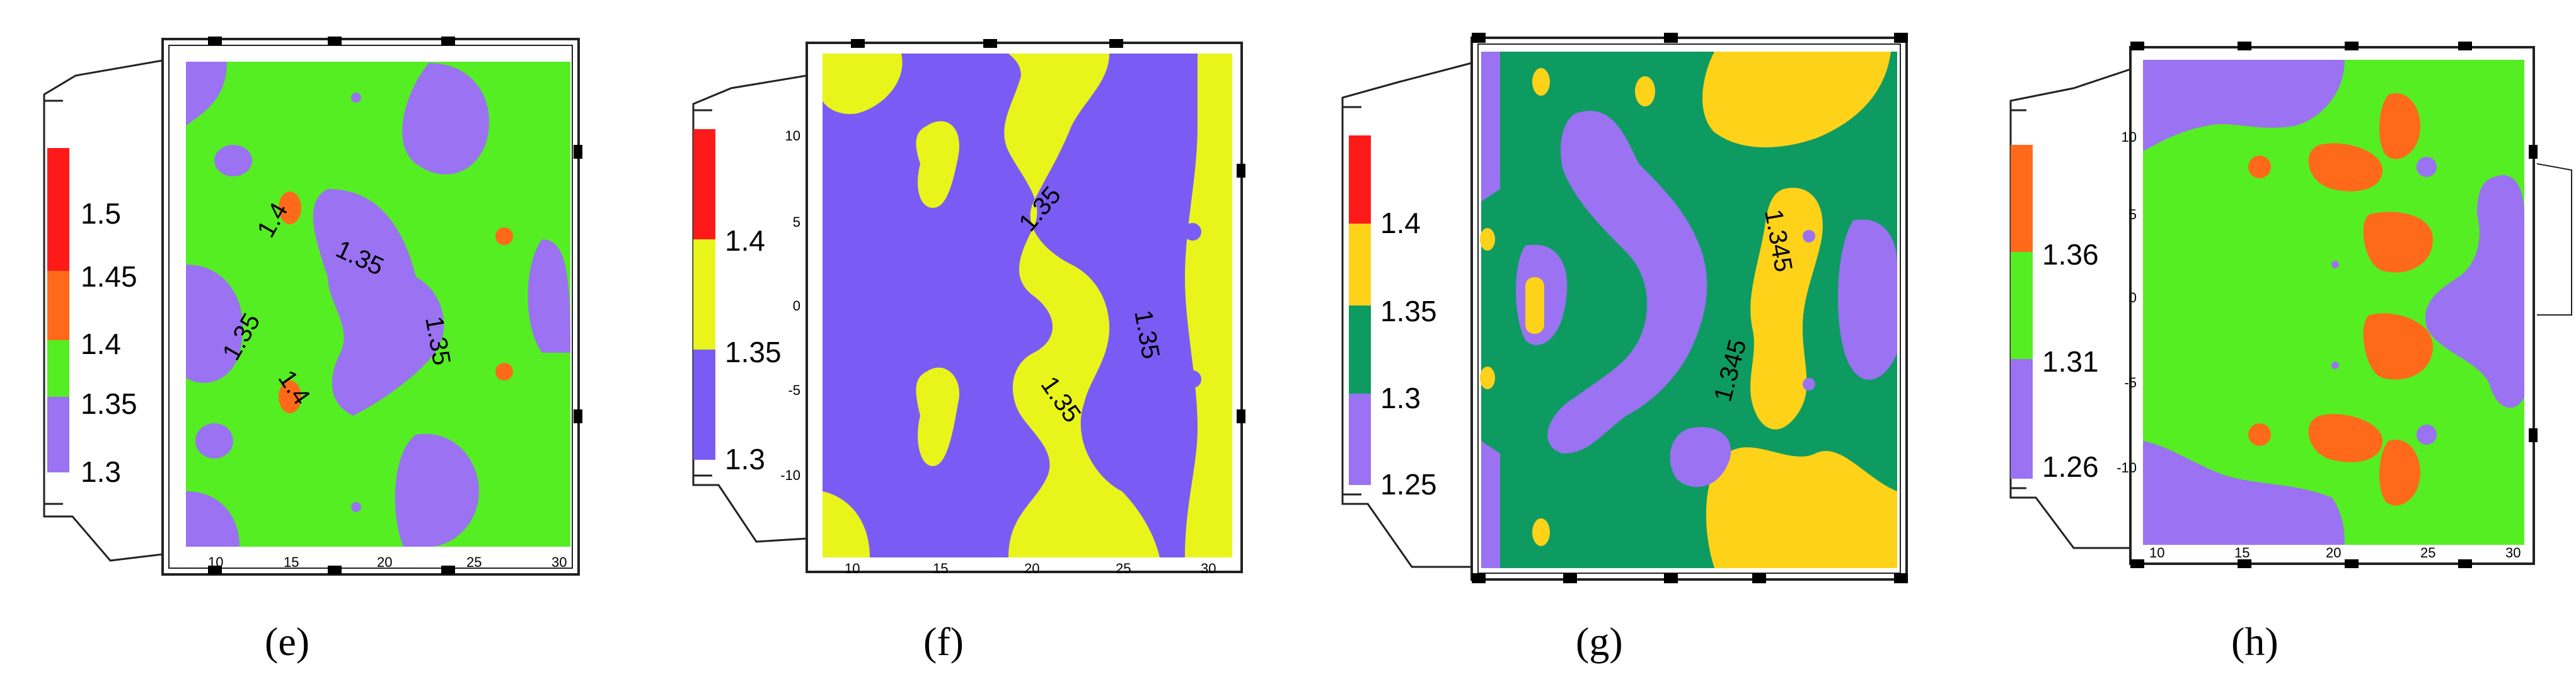 The image size is (2576, 679). What do you see at coordinates (2255, 641) in the screenshot?
I see `panel-label: (h)` at bounding box center [2255, 641].